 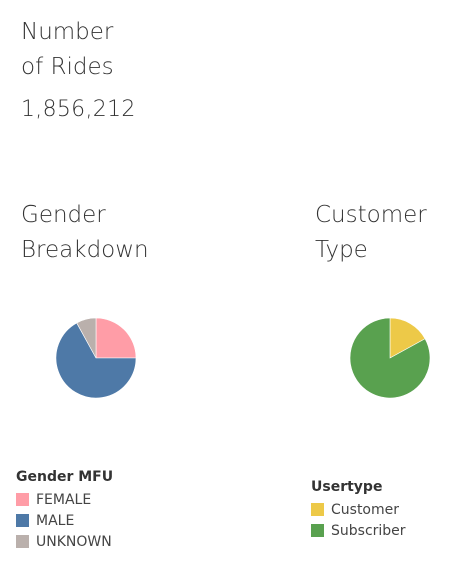 What do you see at coordinates (85, 250) in the screenshot?
I see `gender-title-line2: Breakdown` at bounding box center [85, 250].